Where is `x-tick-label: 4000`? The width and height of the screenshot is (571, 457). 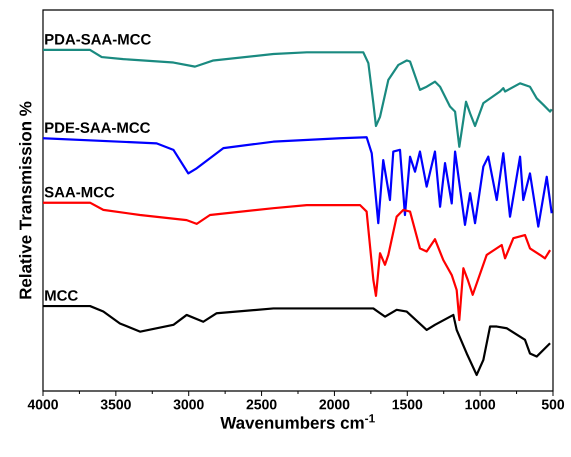
x-tick-label: 4000 is located at coordinates (43, 405).